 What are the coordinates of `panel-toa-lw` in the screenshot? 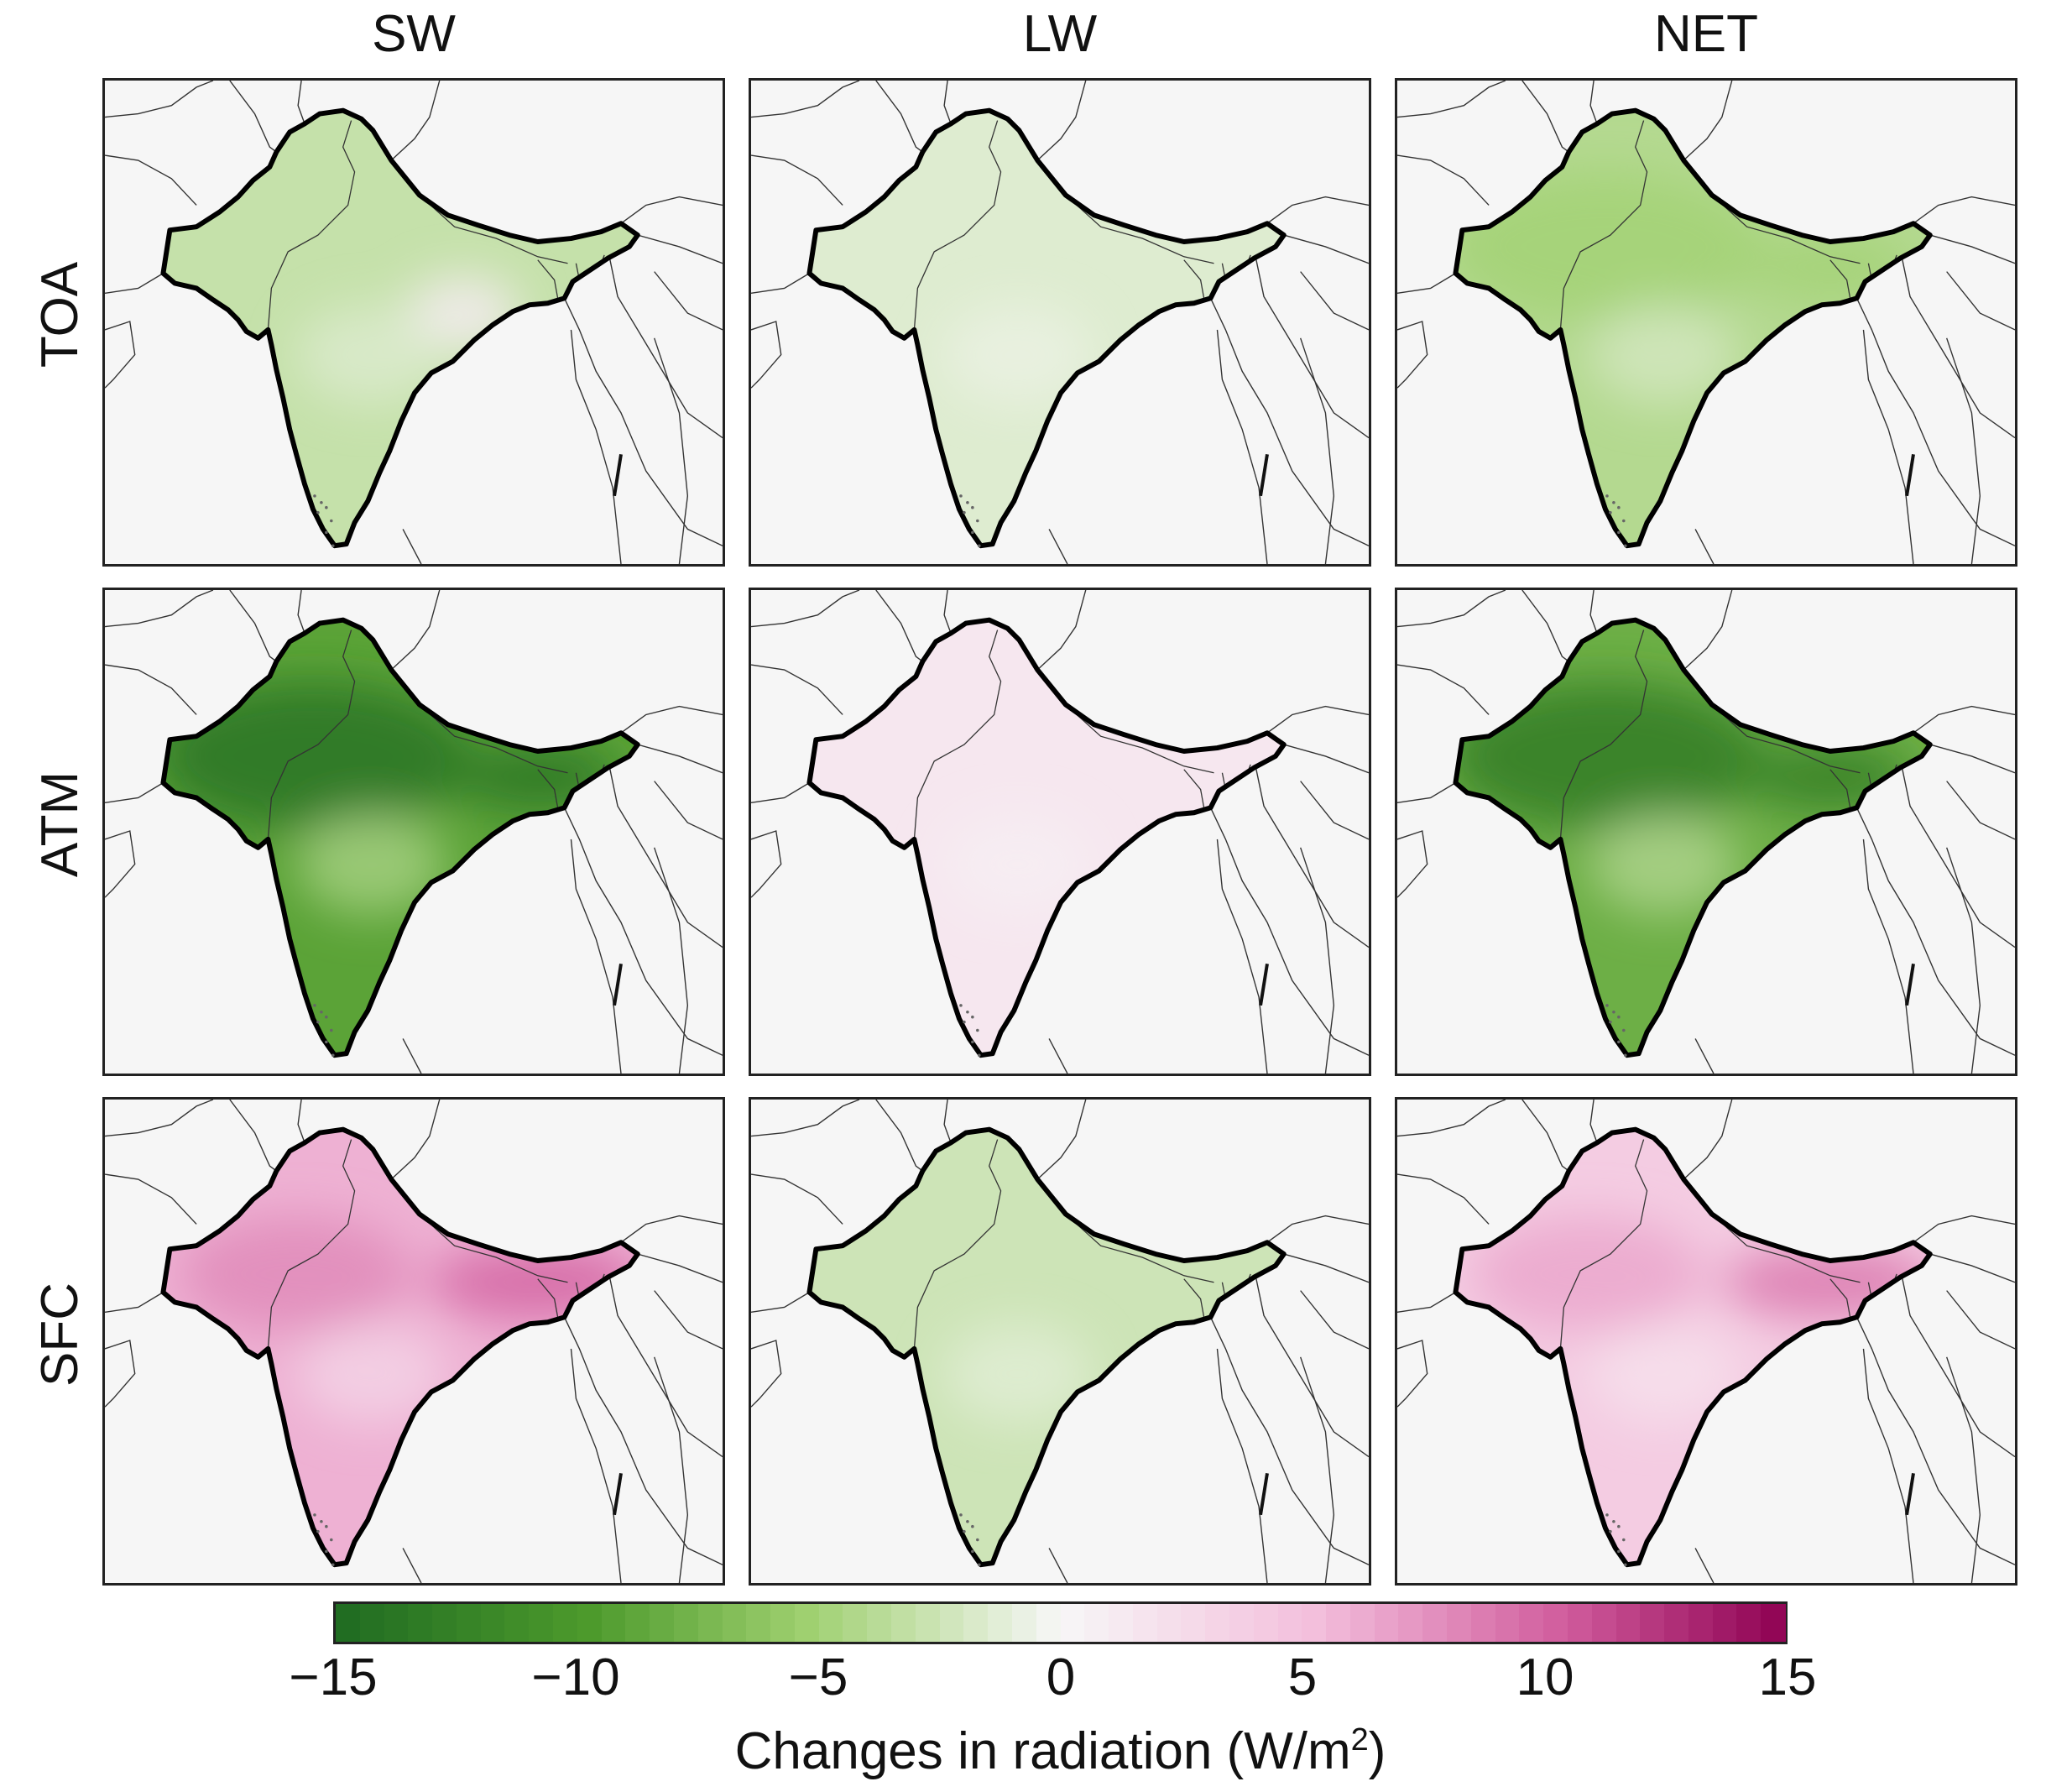 It's located at (1060, 322).